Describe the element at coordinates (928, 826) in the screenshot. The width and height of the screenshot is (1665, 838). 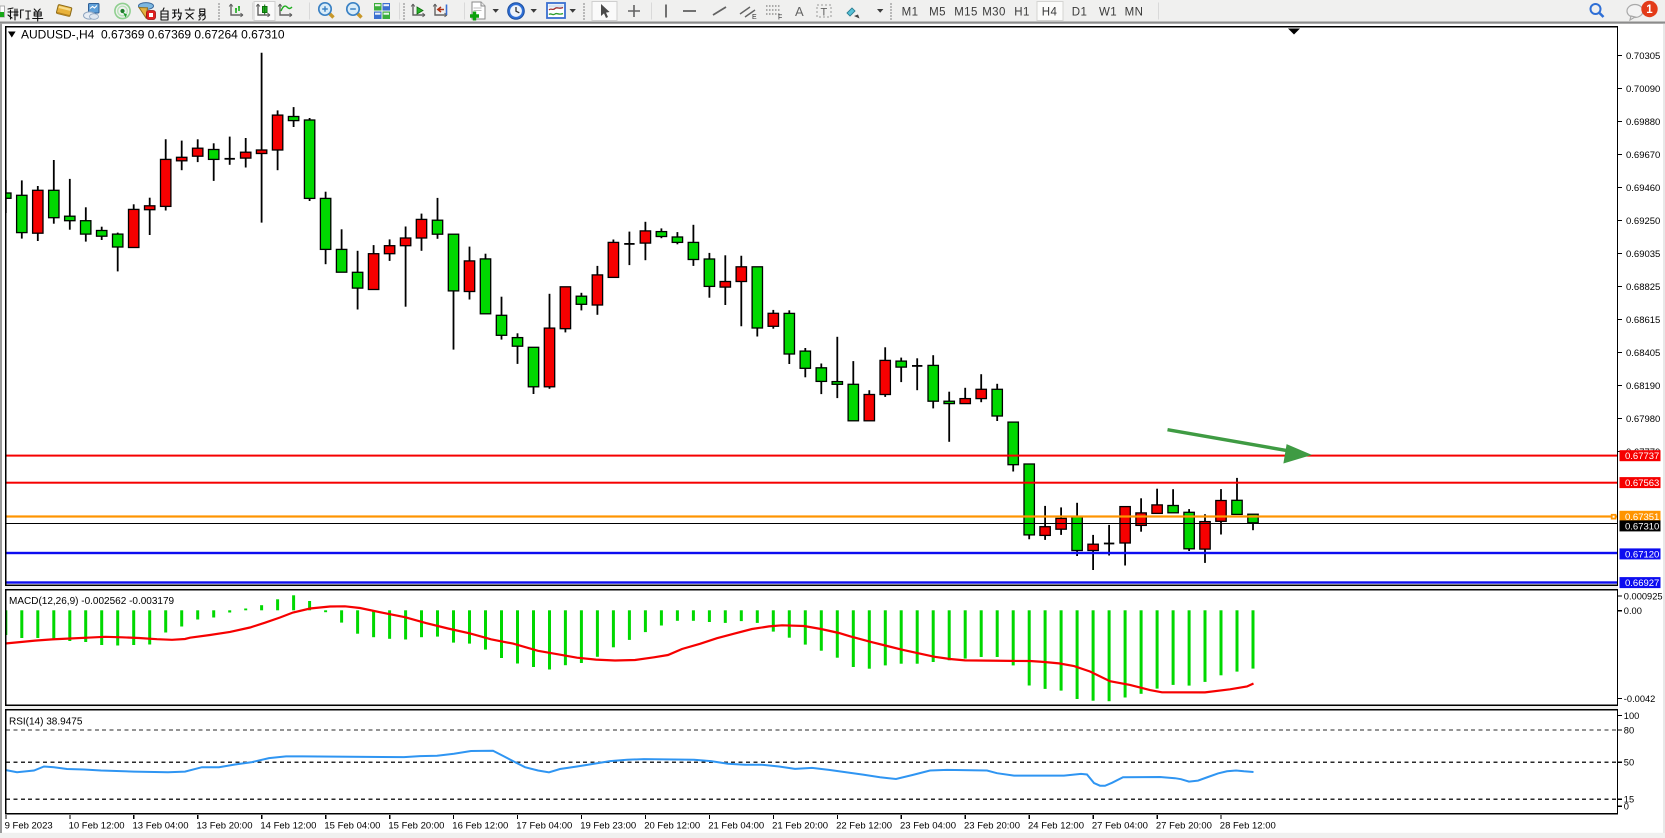
I see `svg-text: 23 Feb 04:00` at that location.